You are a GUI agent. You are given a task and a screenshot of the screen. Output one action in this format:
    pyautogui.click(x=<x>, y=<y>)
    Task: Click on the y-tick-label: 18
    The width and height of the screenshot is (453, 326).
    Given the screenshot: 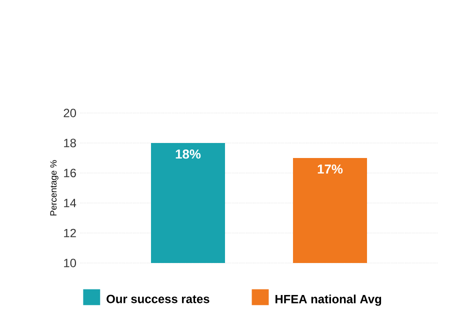 What is the action you would take?
    pyautogui.click(x=70, y=143)
    